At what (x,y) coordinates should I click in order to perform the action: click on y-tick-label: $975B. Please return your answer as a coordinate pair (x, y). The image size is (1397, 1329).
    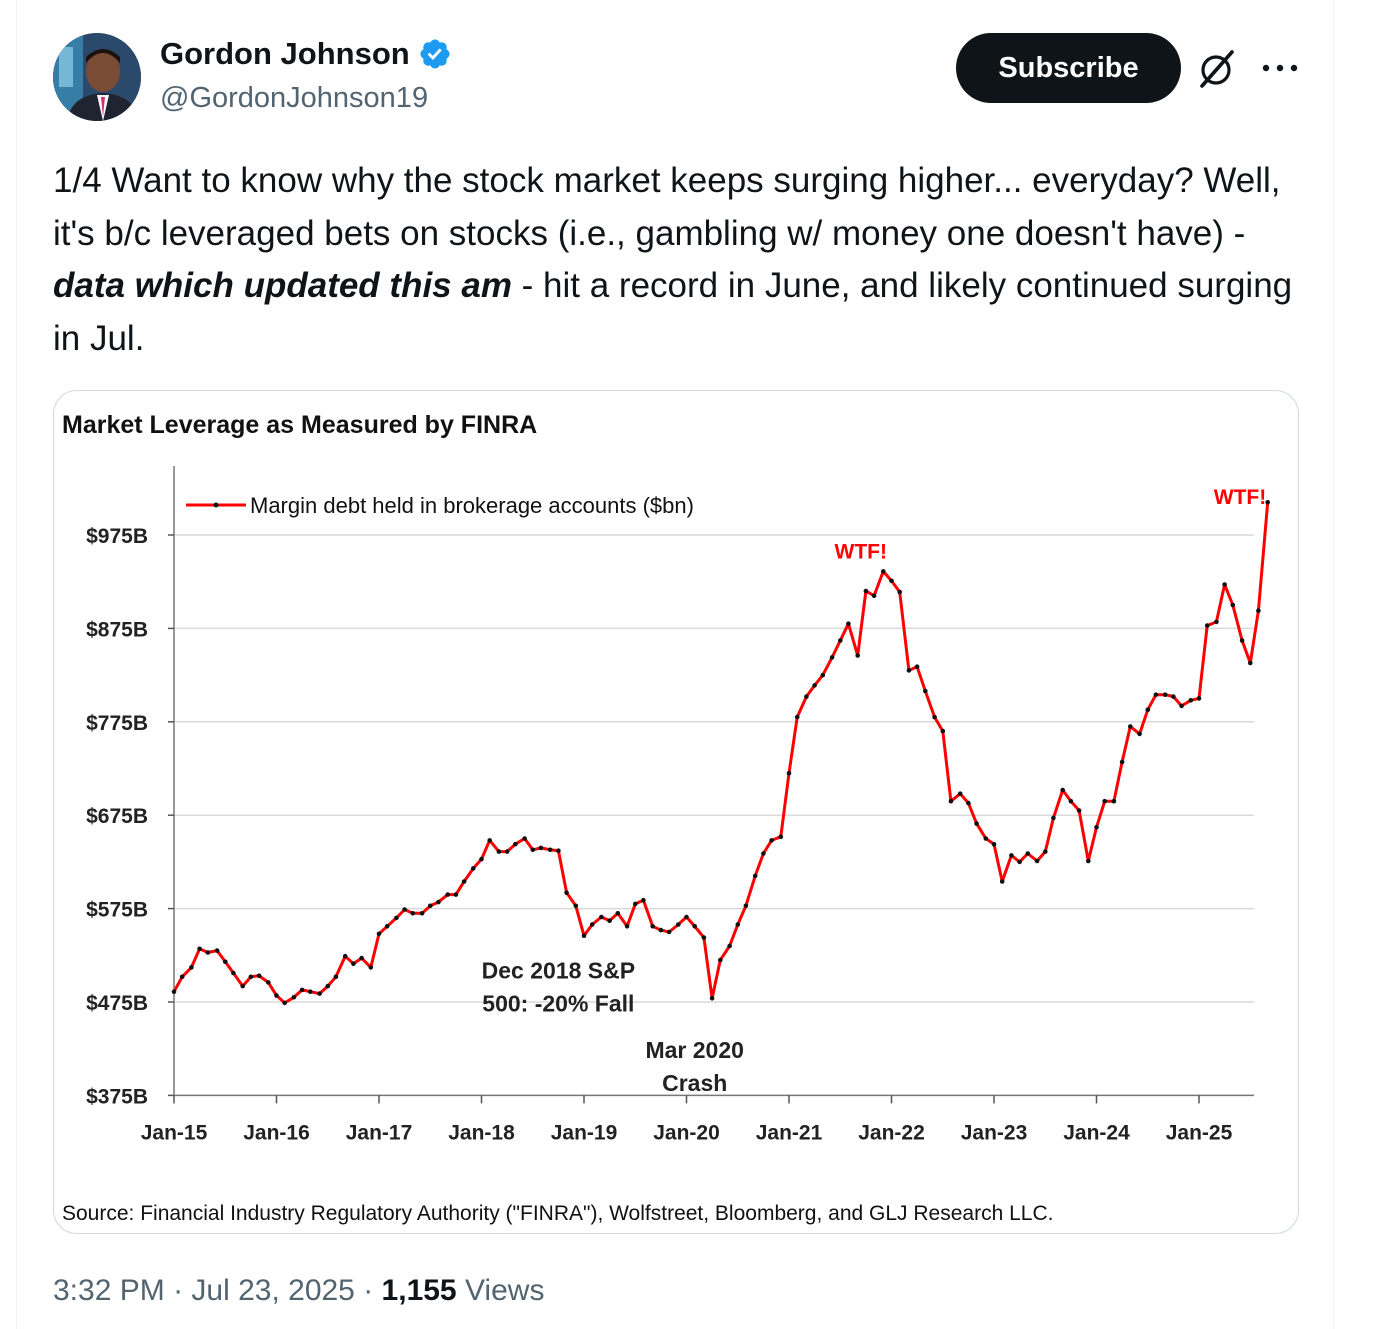
    Looking at the image, I should click on (117, 536).